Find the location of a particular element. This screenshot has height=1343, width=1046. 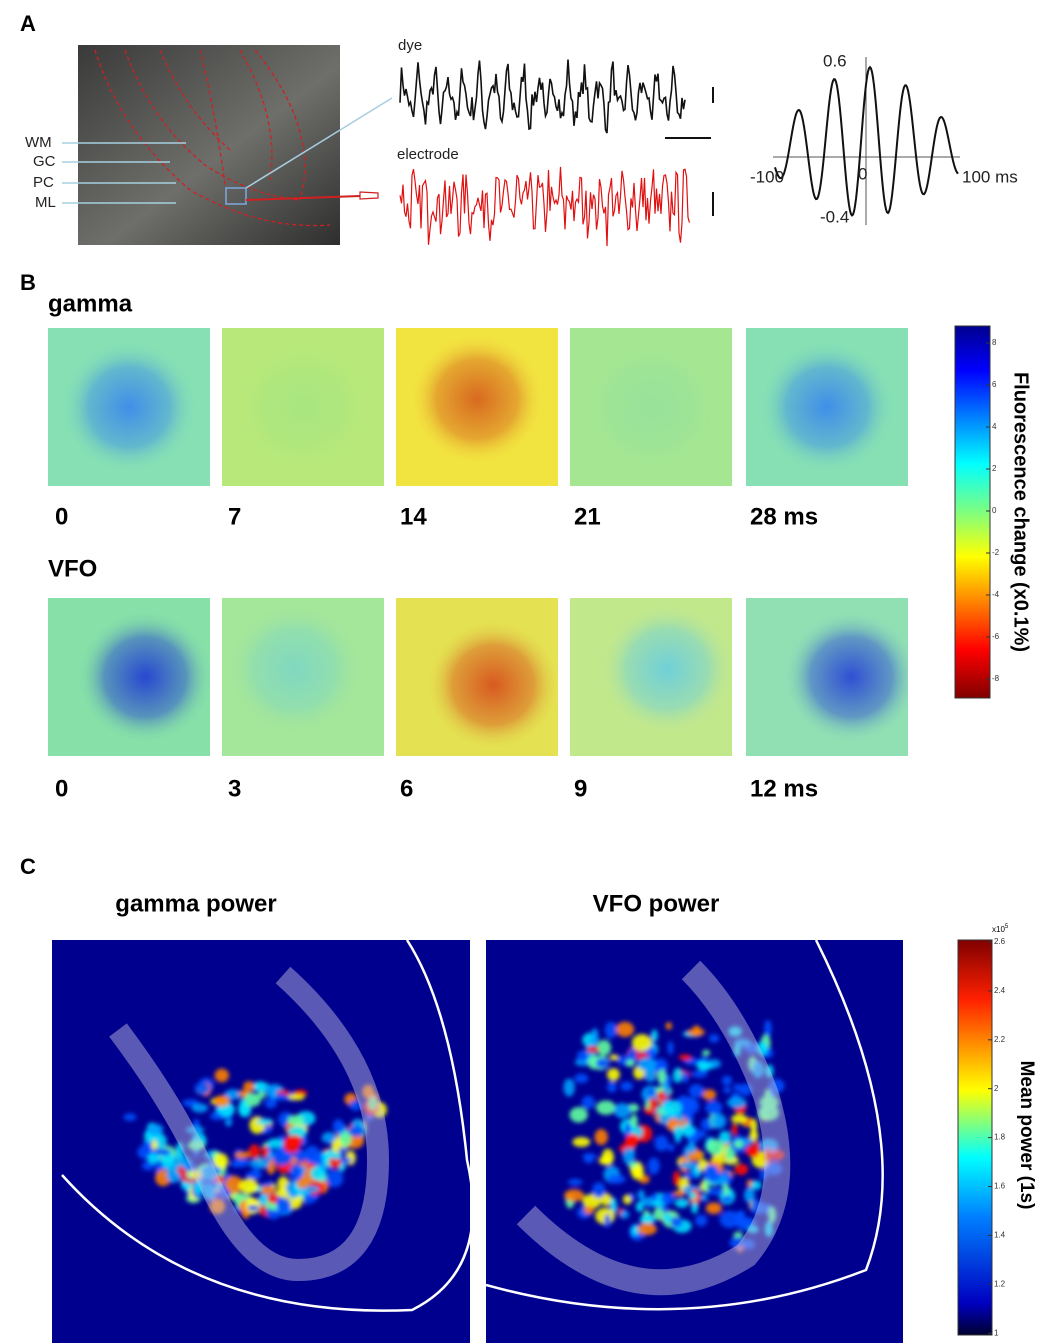

map-title: gamma power is located at coordinates (195, 903).